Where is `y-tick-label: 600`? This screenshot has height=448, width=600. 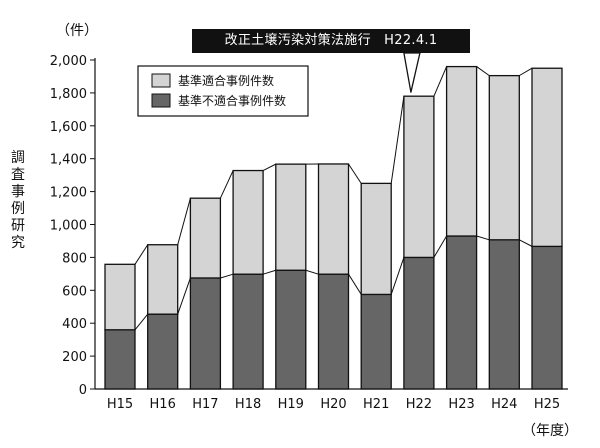
y-tick-label: 600 is located at coordinates (74, 291).